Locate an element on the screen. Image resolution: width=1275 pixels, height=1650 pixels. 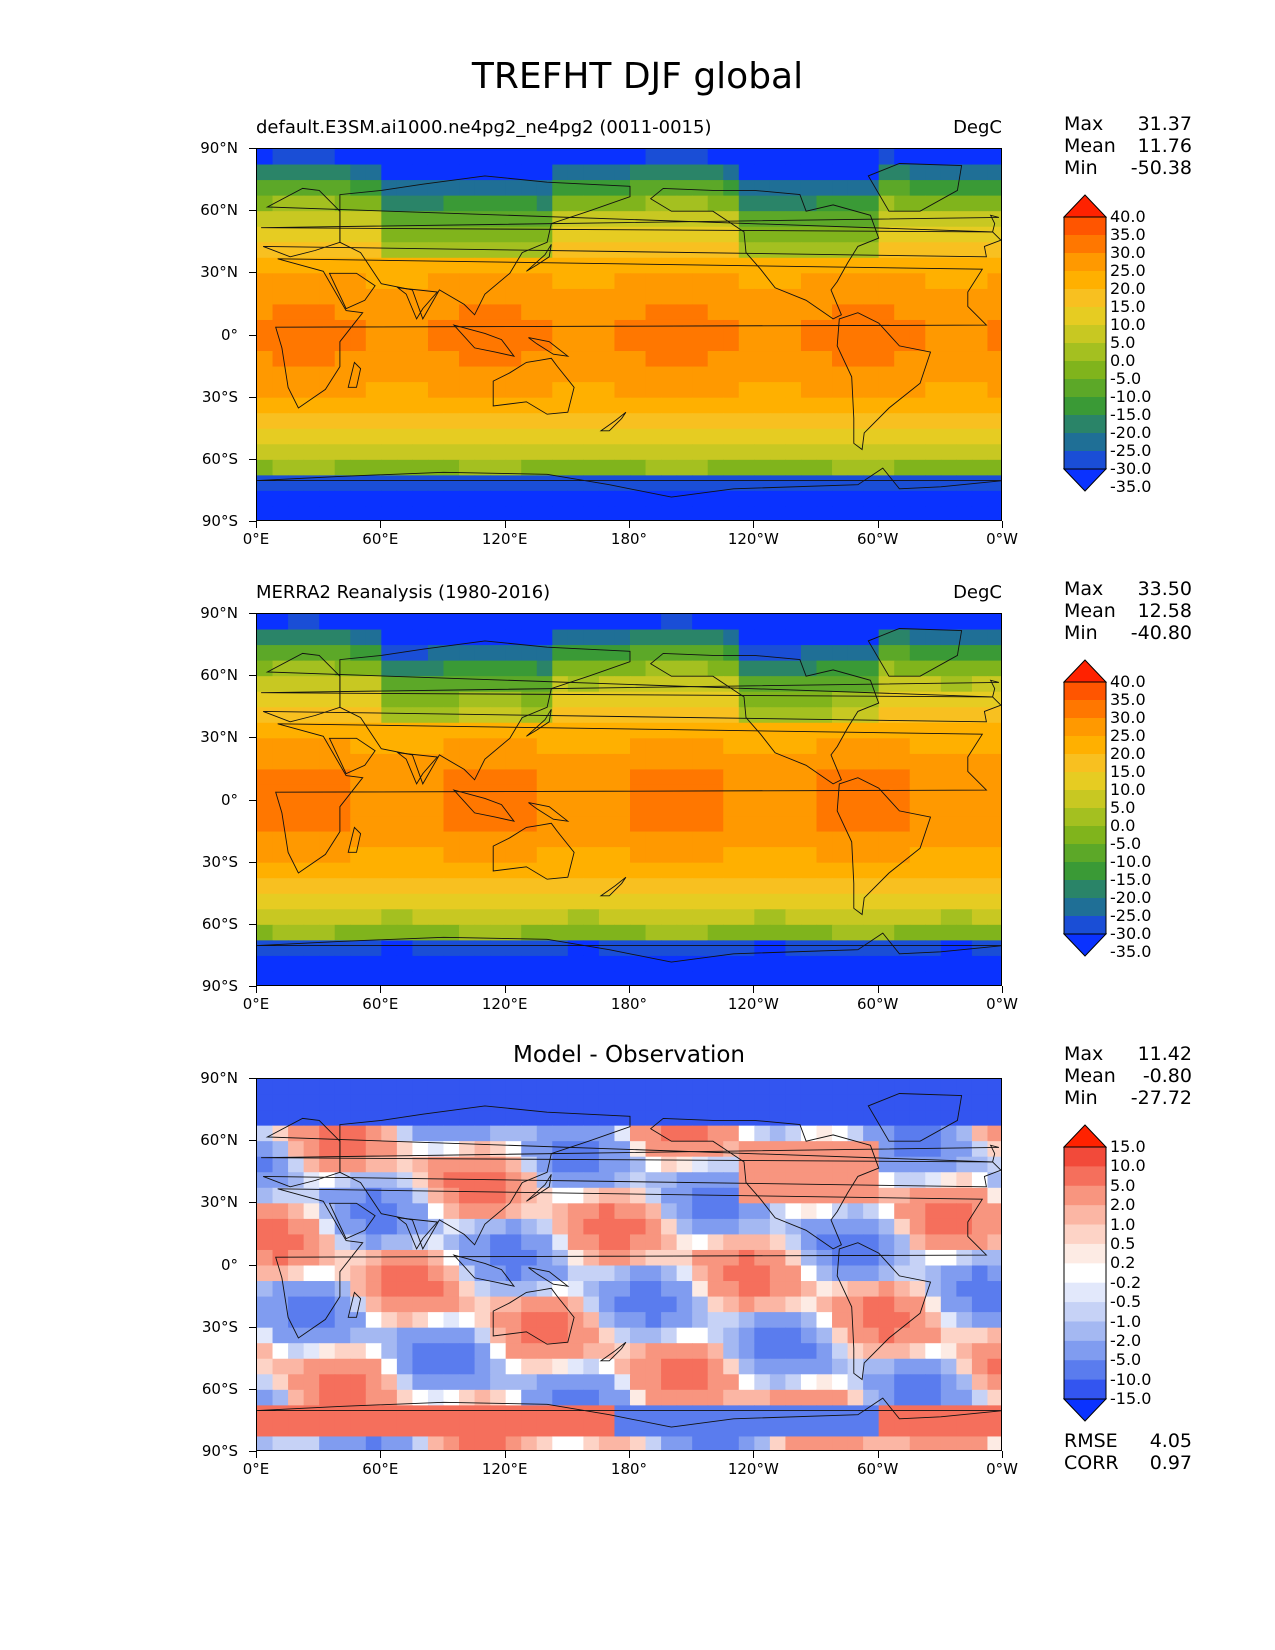
lon-tick-label: 120°E is located at coordinates (504, 1004).